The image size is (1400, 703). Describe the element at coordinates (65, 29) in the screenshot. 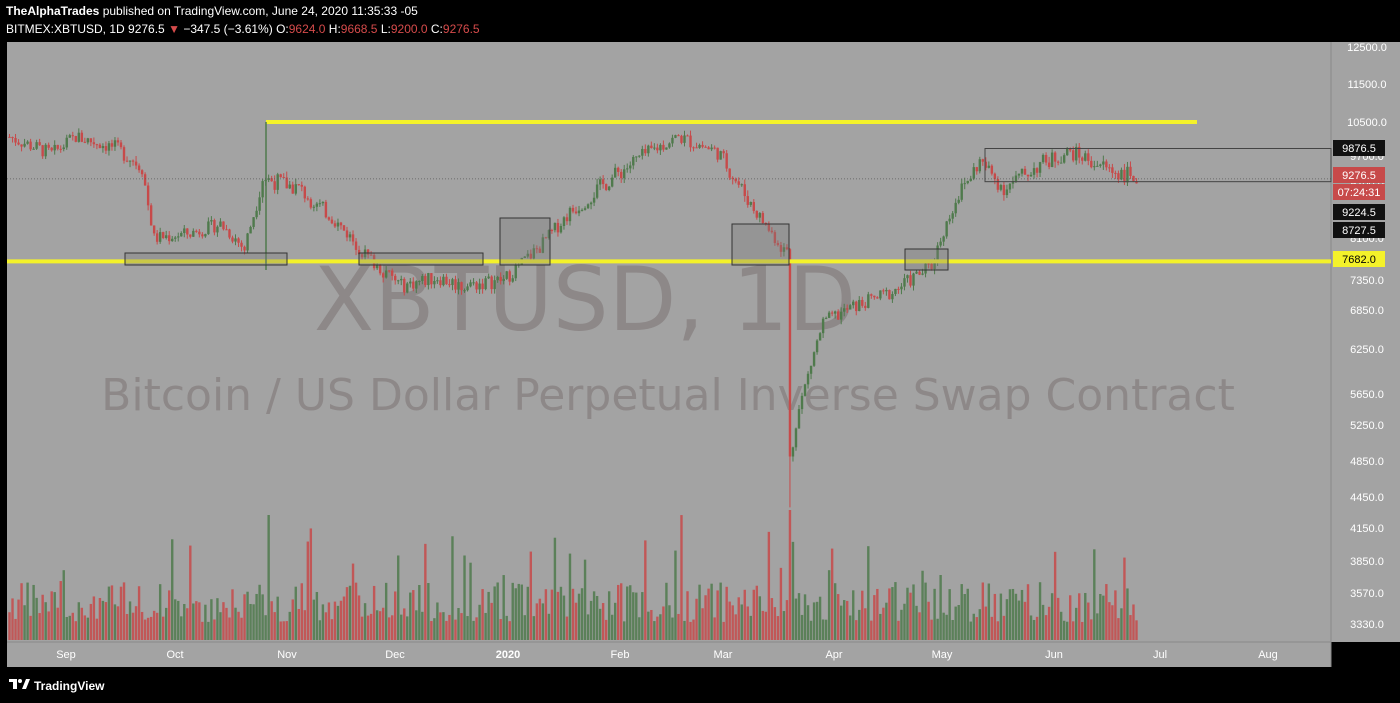

I see `symbol-name: BITMEX:XBTUSD, 1D` at that location.